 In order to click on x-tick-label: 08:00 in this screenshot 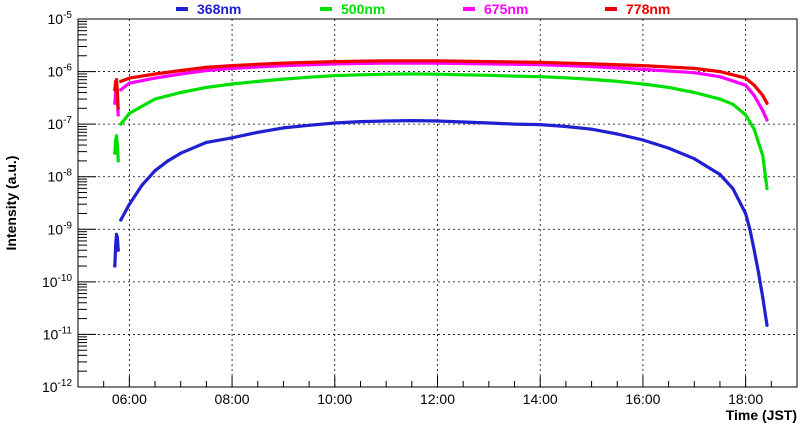, I will do `click(232, 399)`.